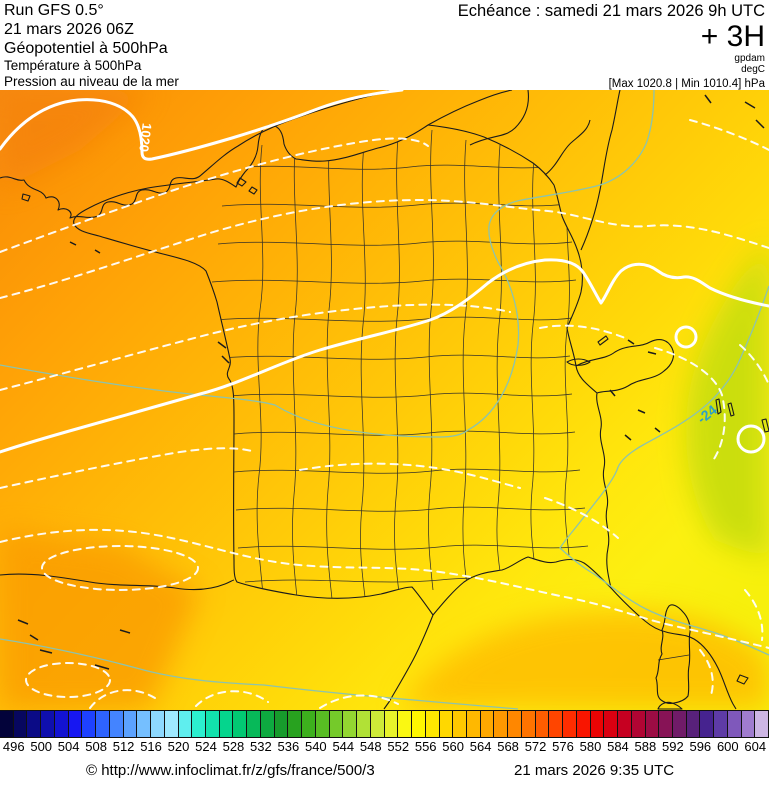 The width and height of the screenshot is (769, 786). Describe the element at coordinates (178, 746) in the screenshot. I see `colorbar-tick-label: 520` at that location.